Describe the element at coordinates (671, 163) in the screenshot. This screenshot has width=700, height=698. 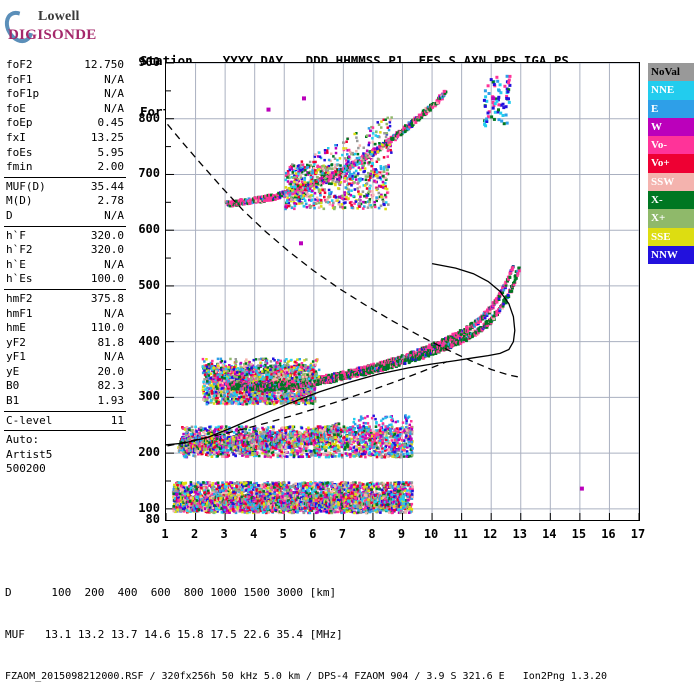
I see `legend-item-vo: Vo+` at that location.